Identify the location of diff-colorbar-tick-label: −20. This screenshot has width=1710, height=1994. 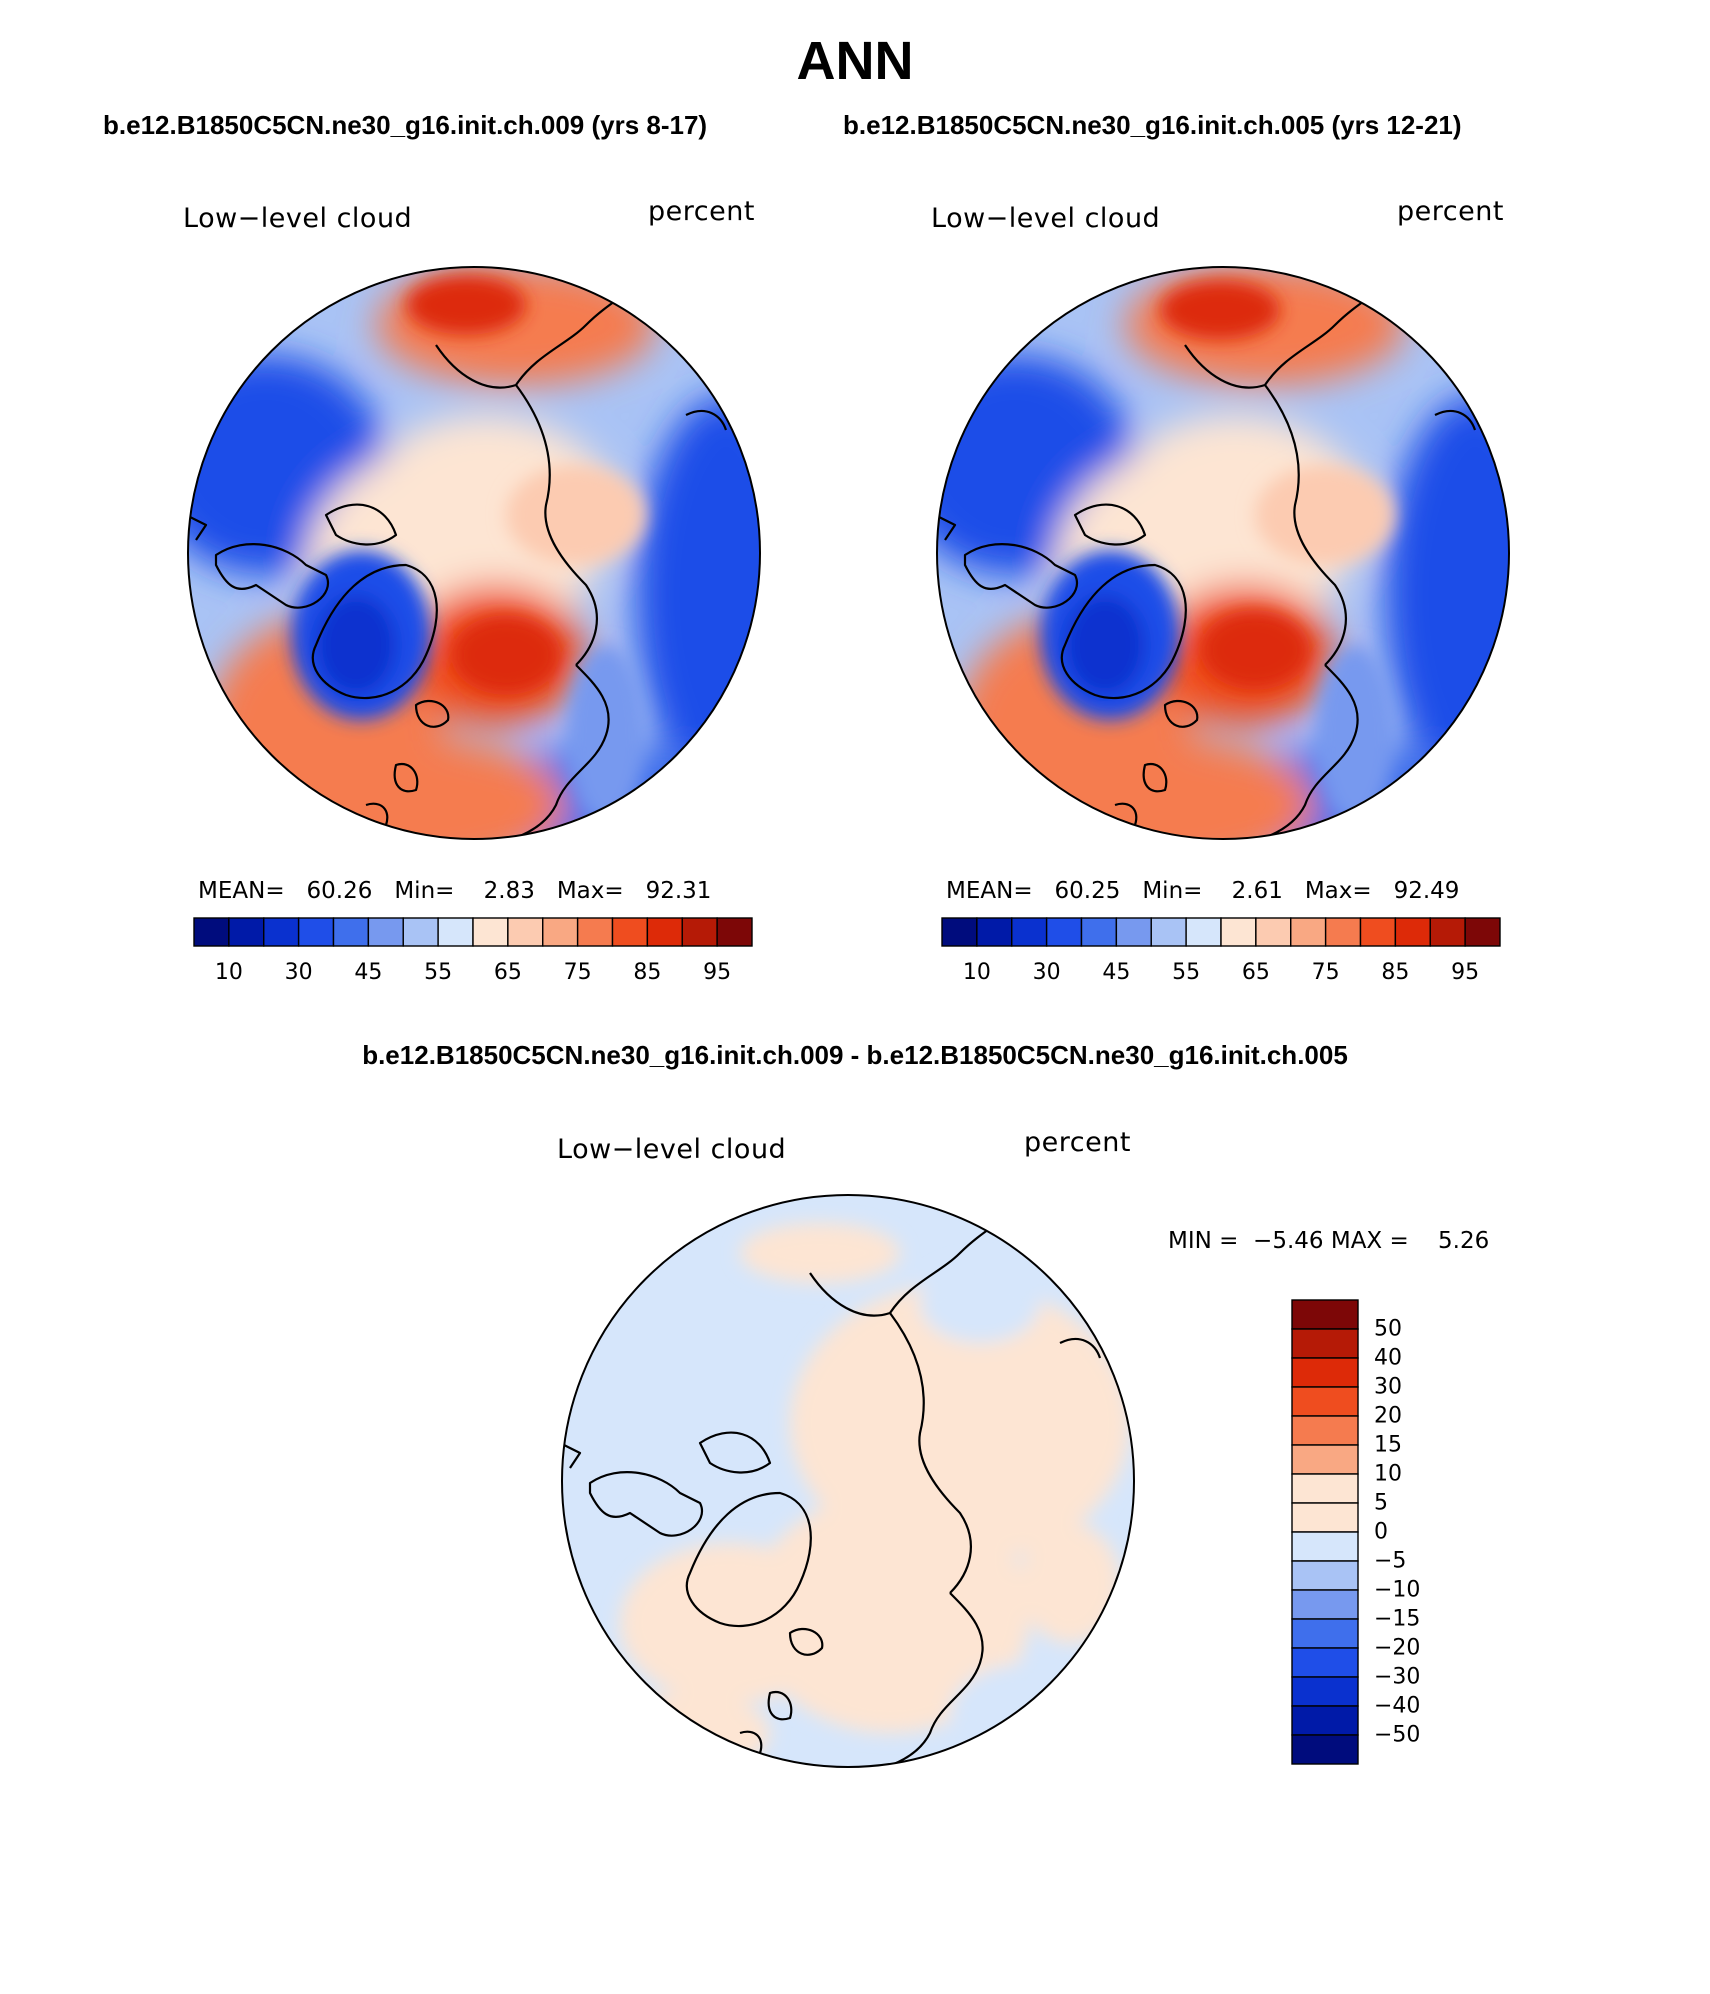
(1397, 1648).